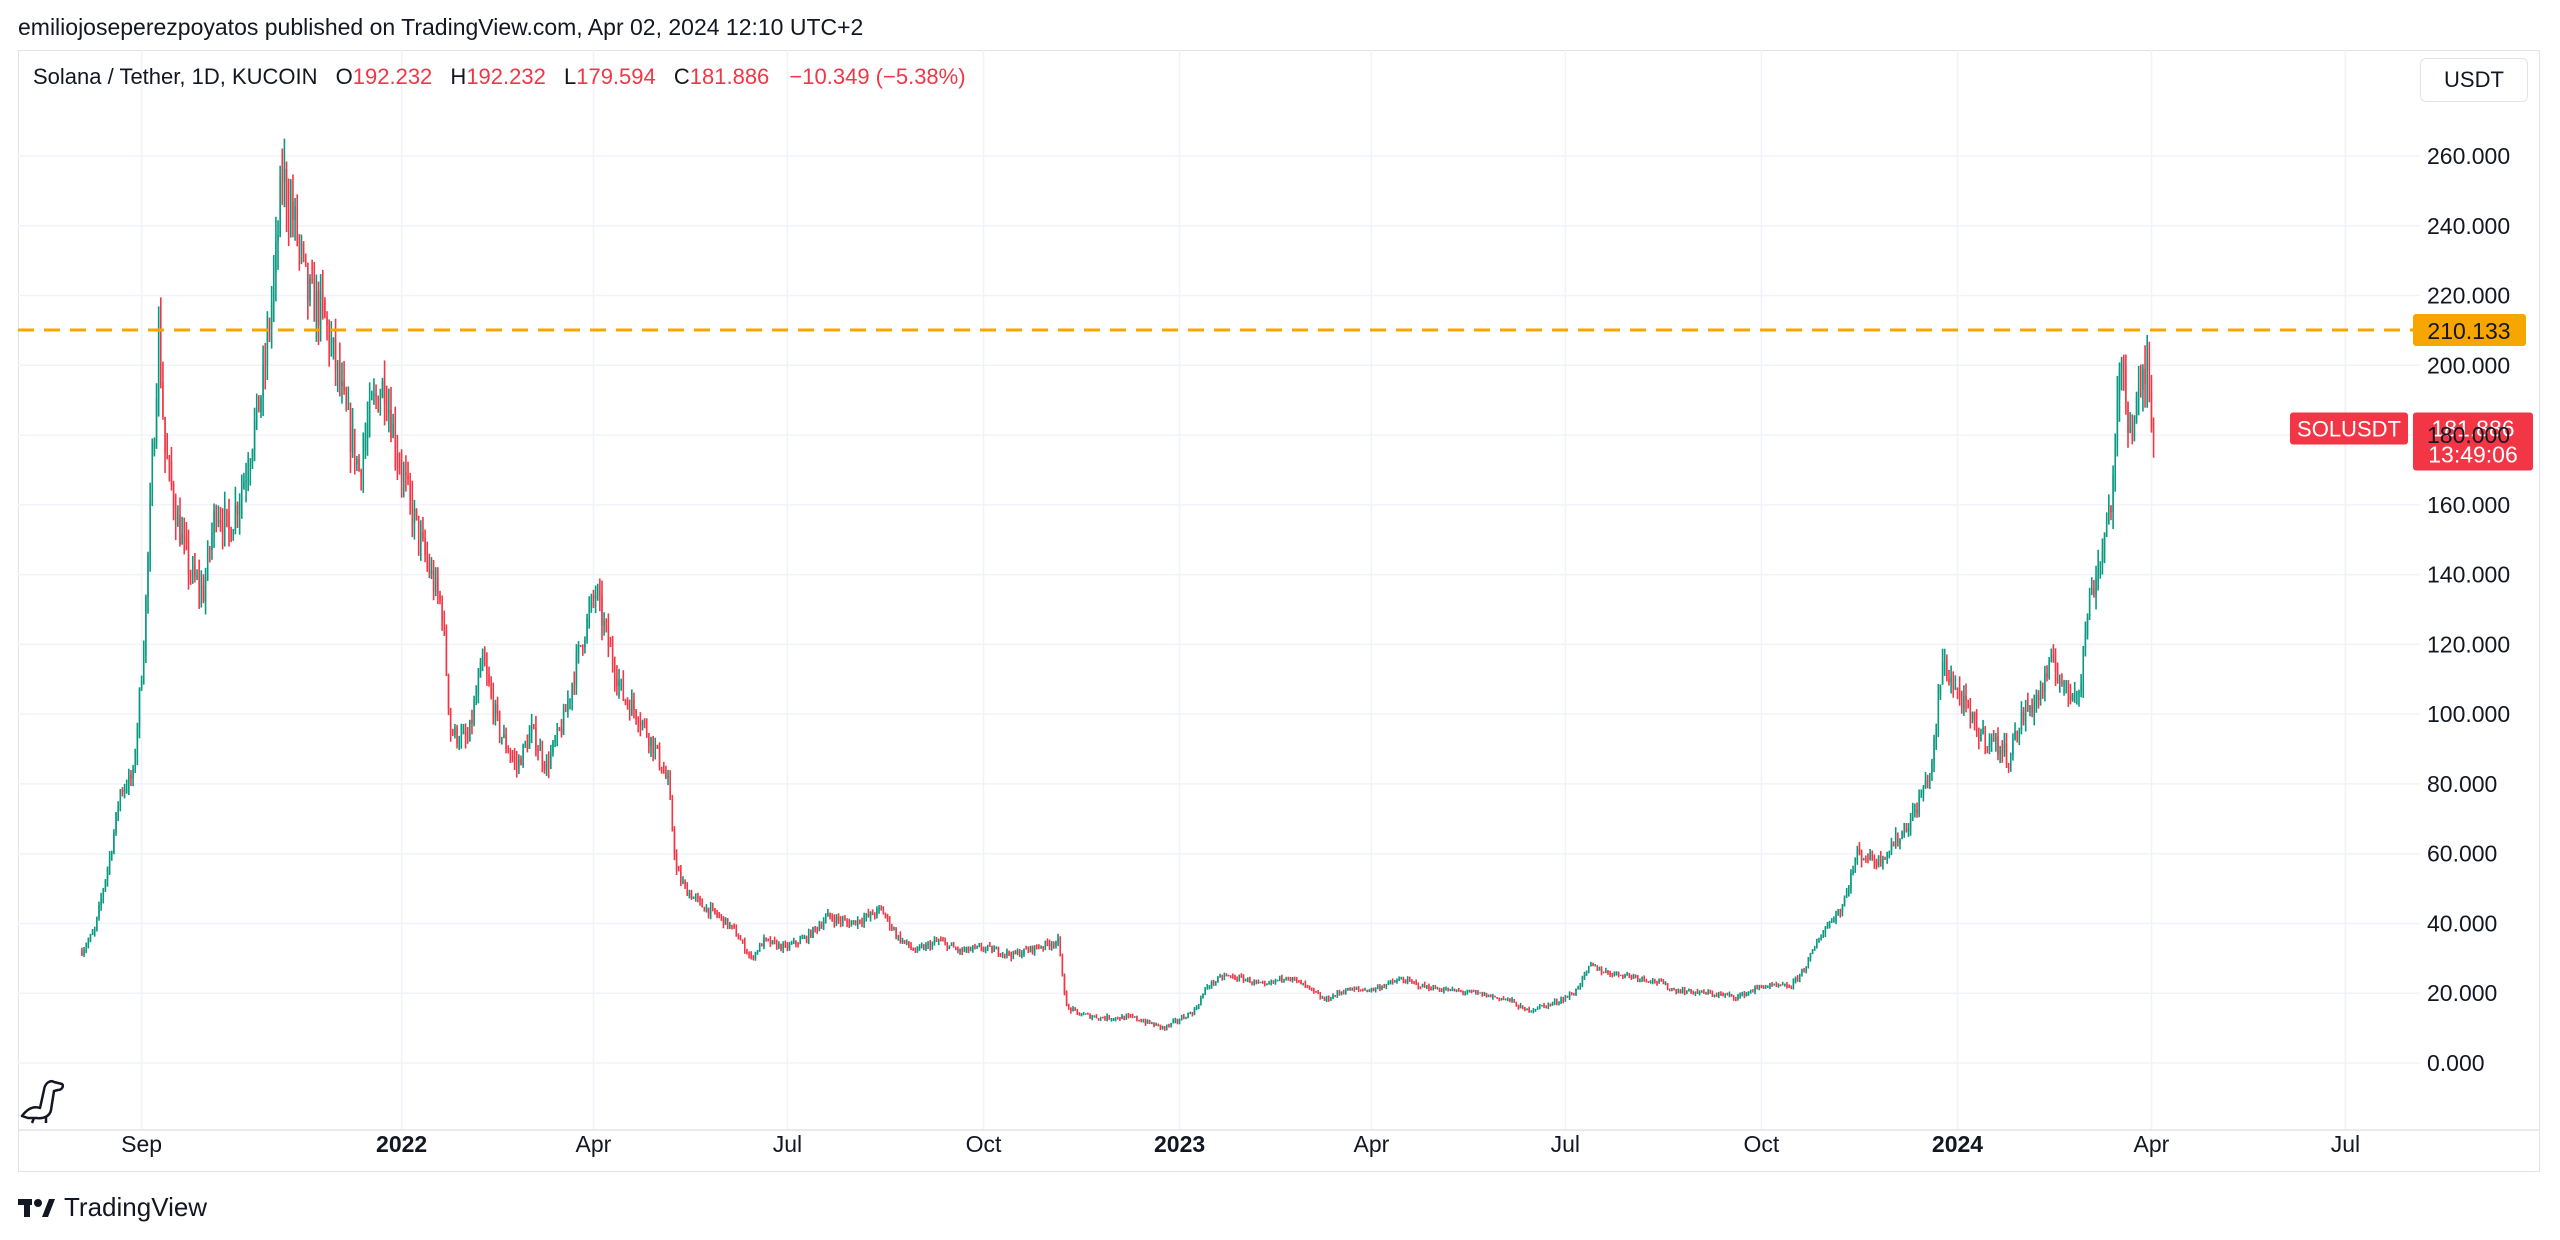 This screenshot has width=2560, height=1240. Describe the element at coordinates (787, 1144) in the screenshot. I see `x-tick-label: Jul` at that location.